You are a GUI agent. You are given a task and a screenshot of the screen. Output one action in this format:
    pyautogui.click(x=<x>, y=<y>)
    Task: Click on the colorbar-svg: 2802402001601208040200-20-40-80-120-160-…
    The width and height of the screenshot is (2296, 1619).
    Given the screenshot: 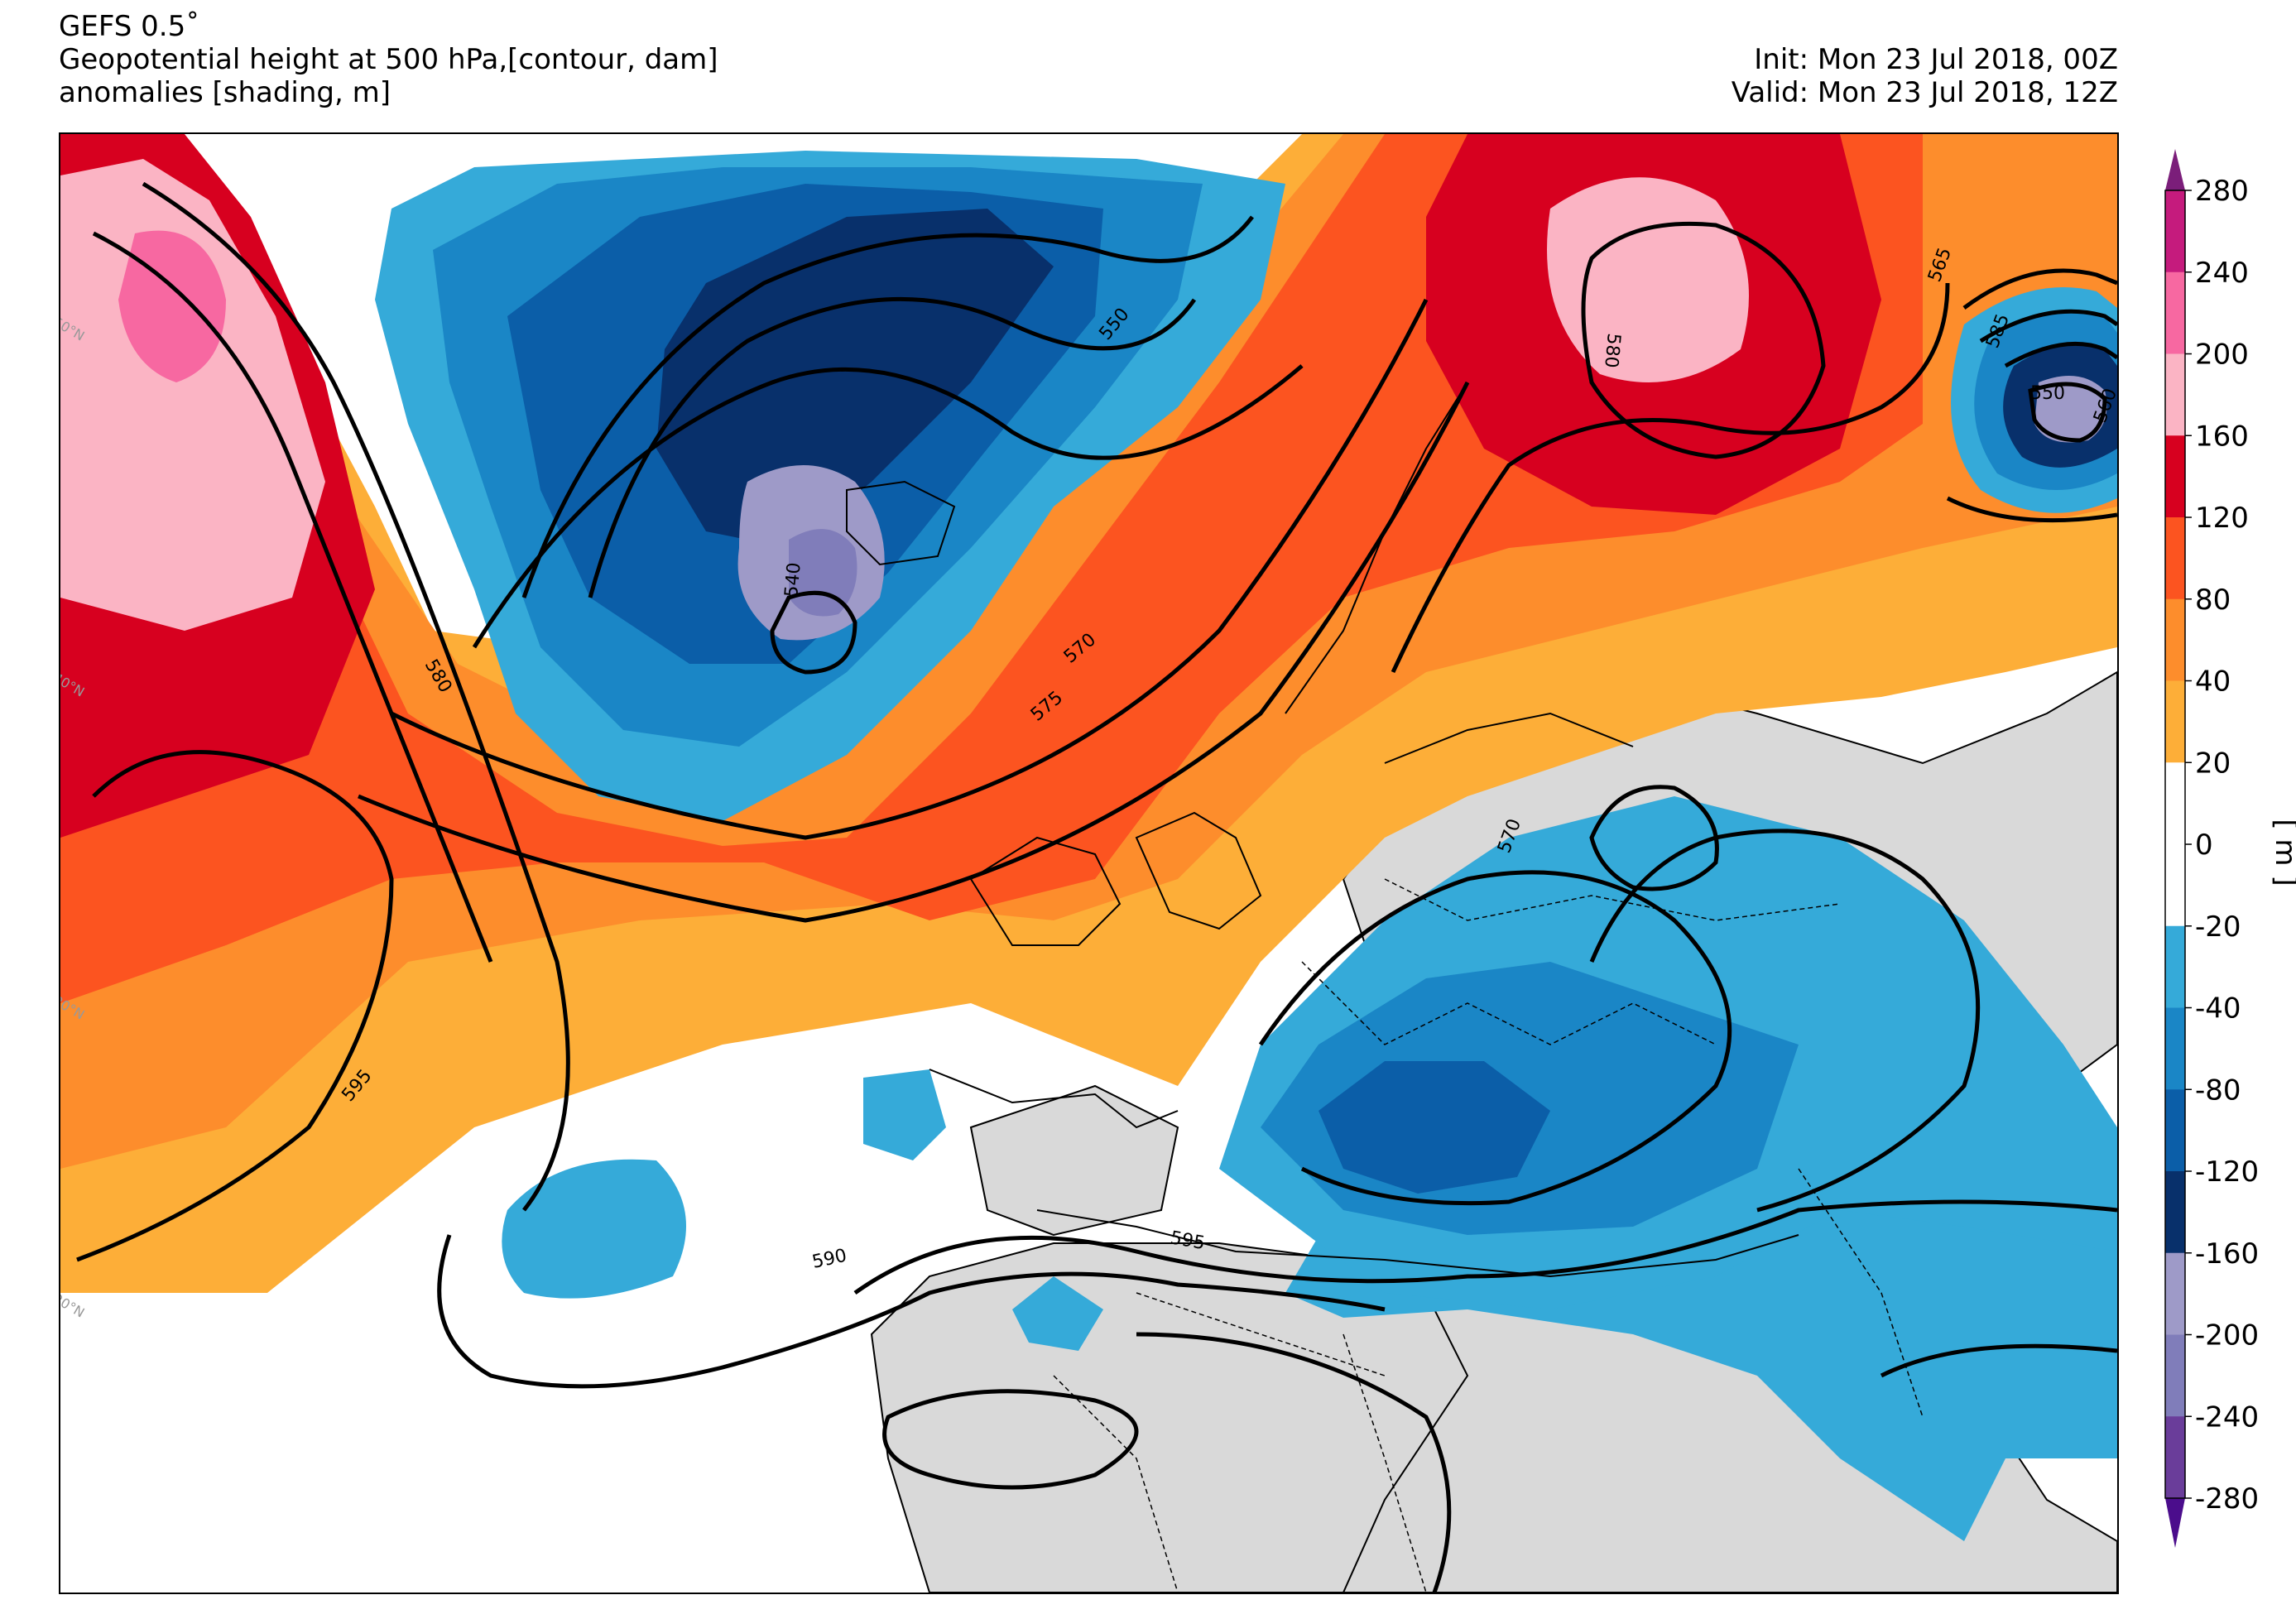 What is the action you would take?
    pyautogui.click(x=2230, y=848)
    